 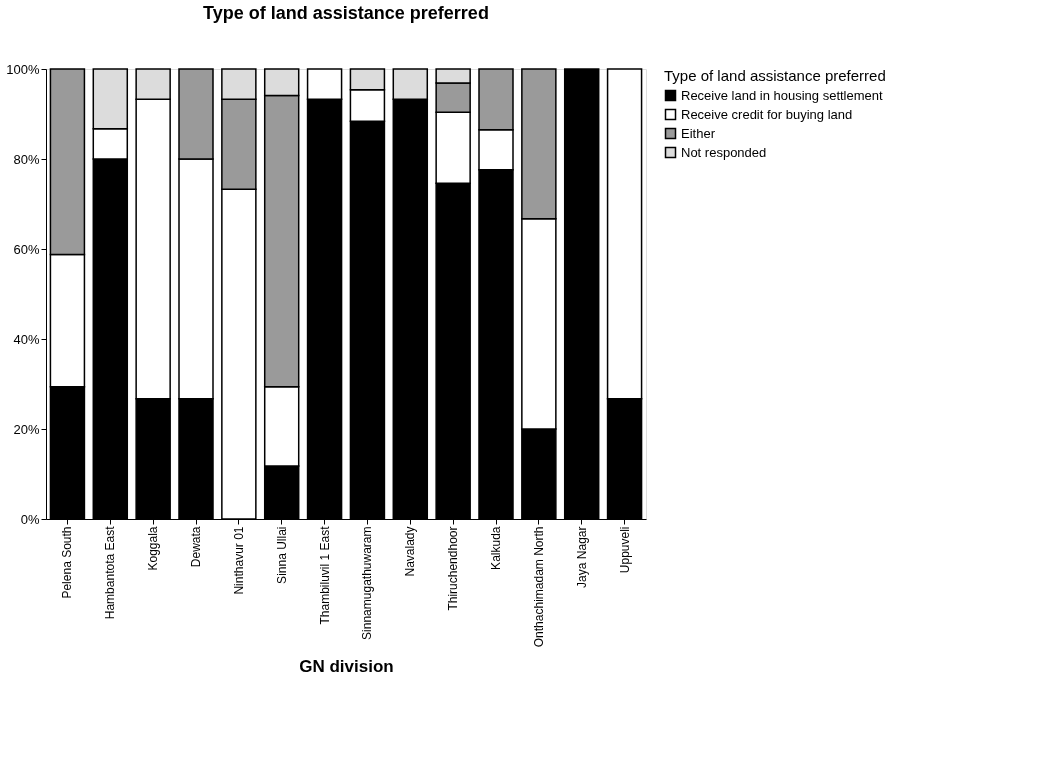 I want to click on y-tick-label: 40%, so click(x=26, y=339).